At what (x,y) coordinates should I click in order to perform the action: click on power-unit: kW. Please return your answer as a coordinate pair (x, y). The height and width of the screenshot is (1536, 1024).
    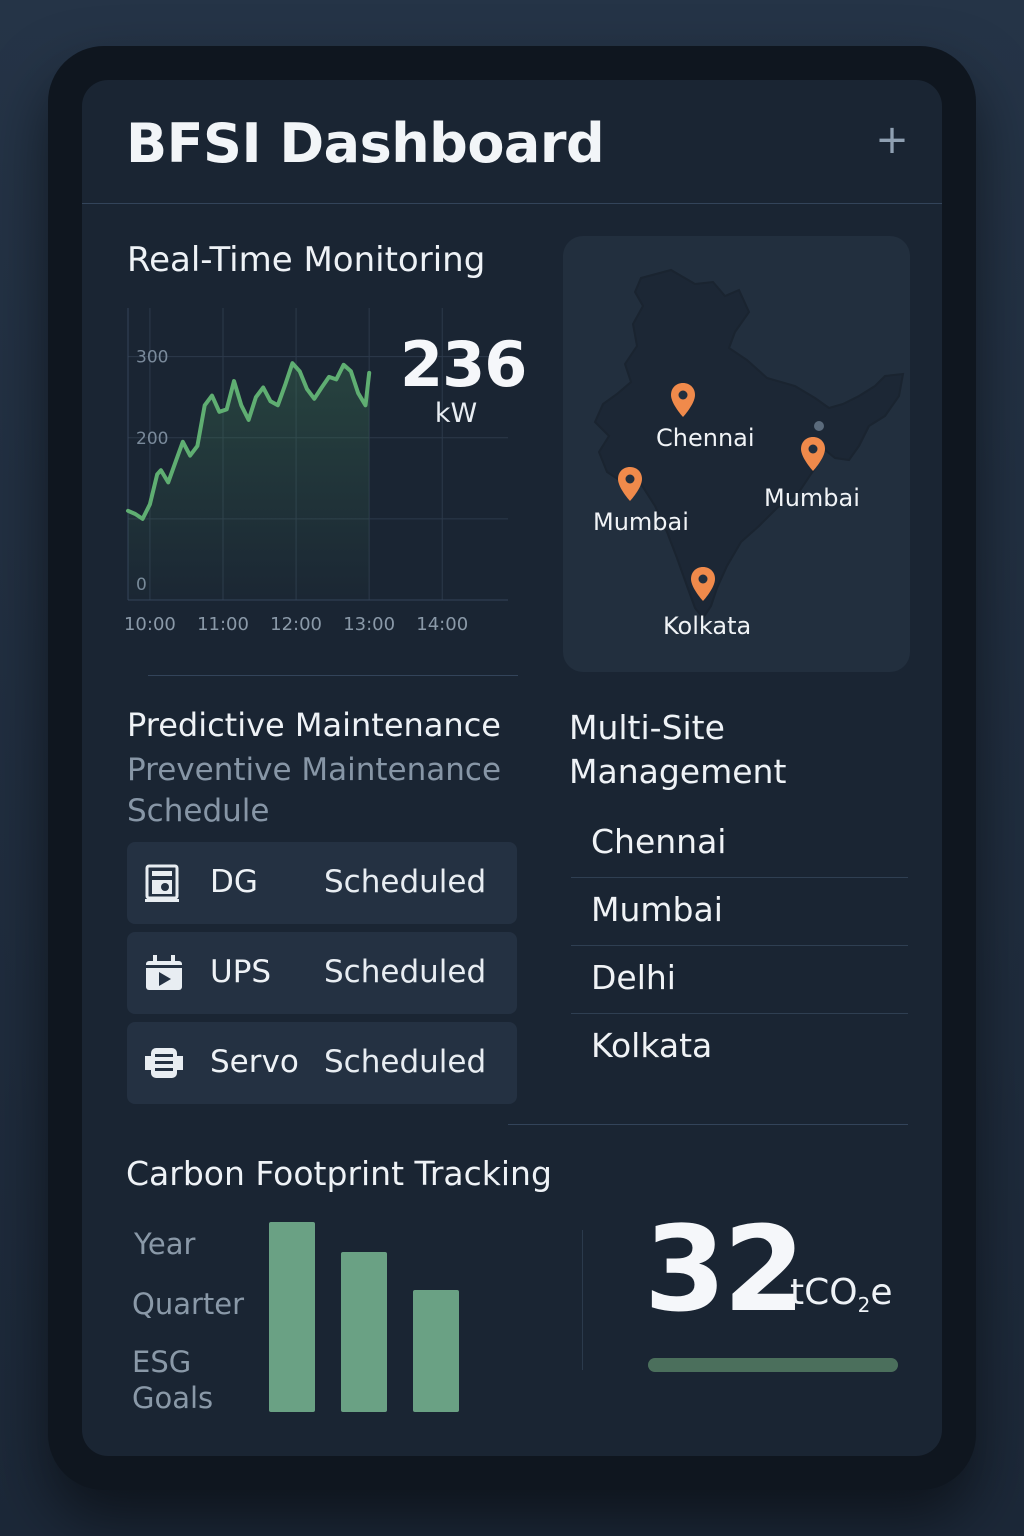
    Looking at the image, I should click on (456, 413).